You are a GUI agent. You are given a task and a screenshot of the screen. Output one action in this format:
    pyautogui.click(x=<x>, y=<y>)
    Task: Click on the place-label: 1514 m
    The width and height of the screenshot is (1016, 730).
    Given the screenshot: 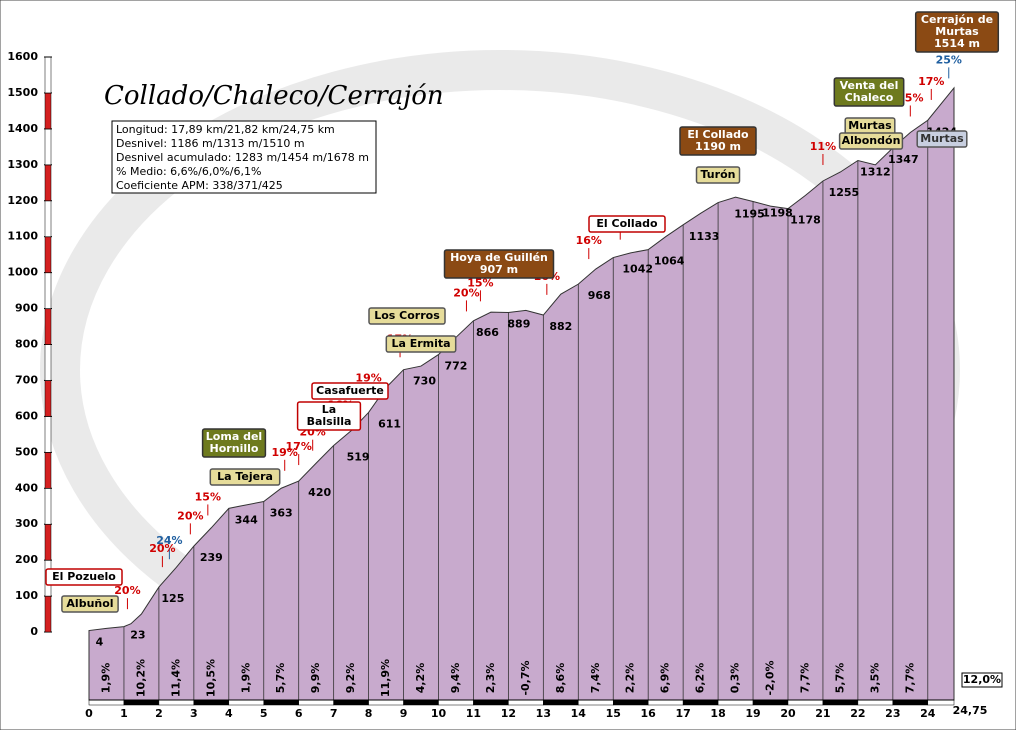 What is the action you would take?
    pyautogui.click(x=957, y=43)
    